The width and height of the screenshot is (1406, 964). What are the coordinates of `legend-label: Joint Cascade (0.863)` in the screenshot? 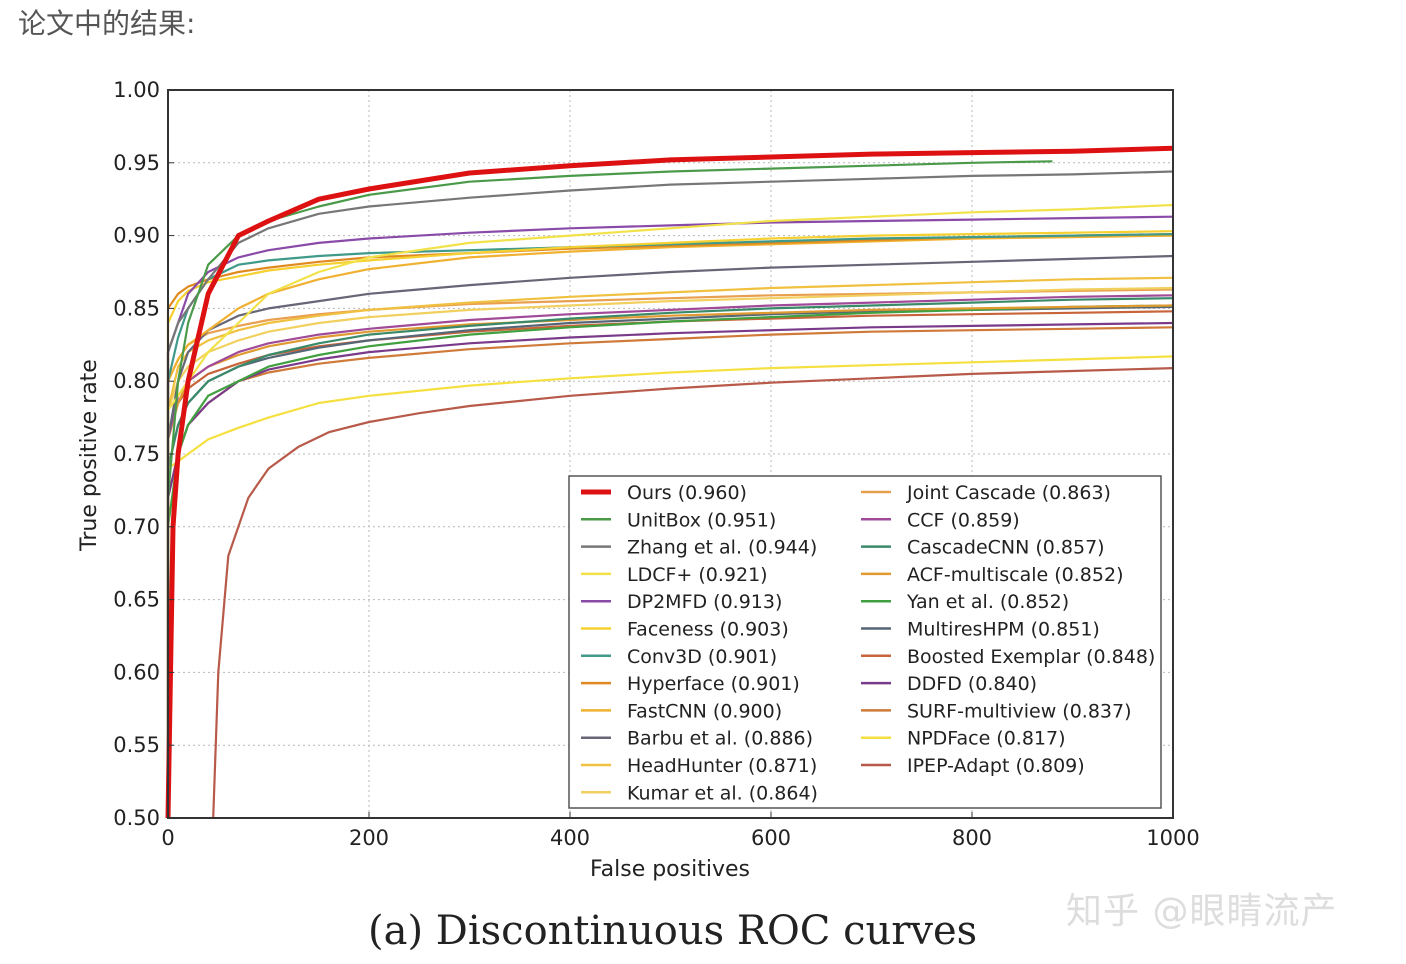 It's located at (1008, 493).